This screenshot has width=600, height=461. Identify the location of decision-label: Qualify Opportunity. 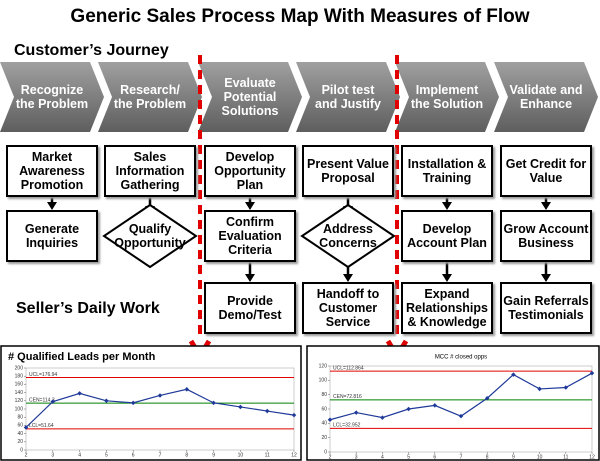
(150, 236).